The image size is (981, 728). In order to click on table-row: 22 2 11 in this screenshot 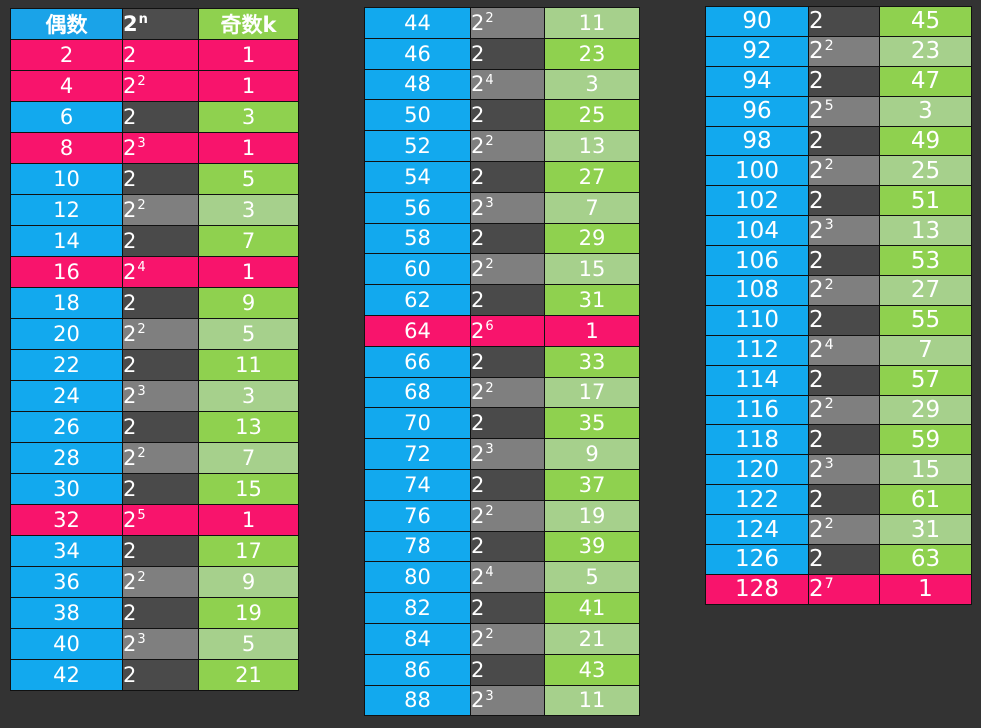, I will do `click(154, 365)`.